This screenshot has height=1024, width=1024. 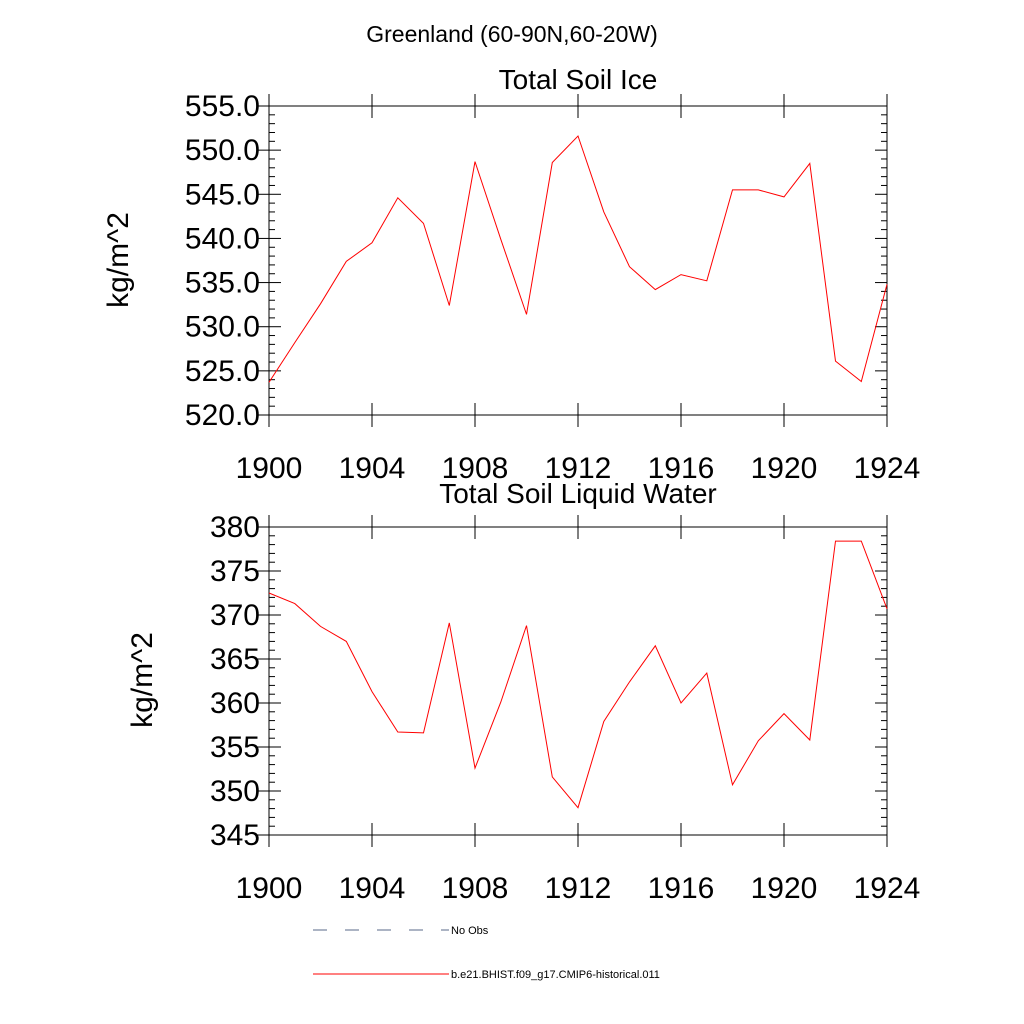 I want to click on soil-ice-ylabel: kg/m^2, so click(x=118, y=260).